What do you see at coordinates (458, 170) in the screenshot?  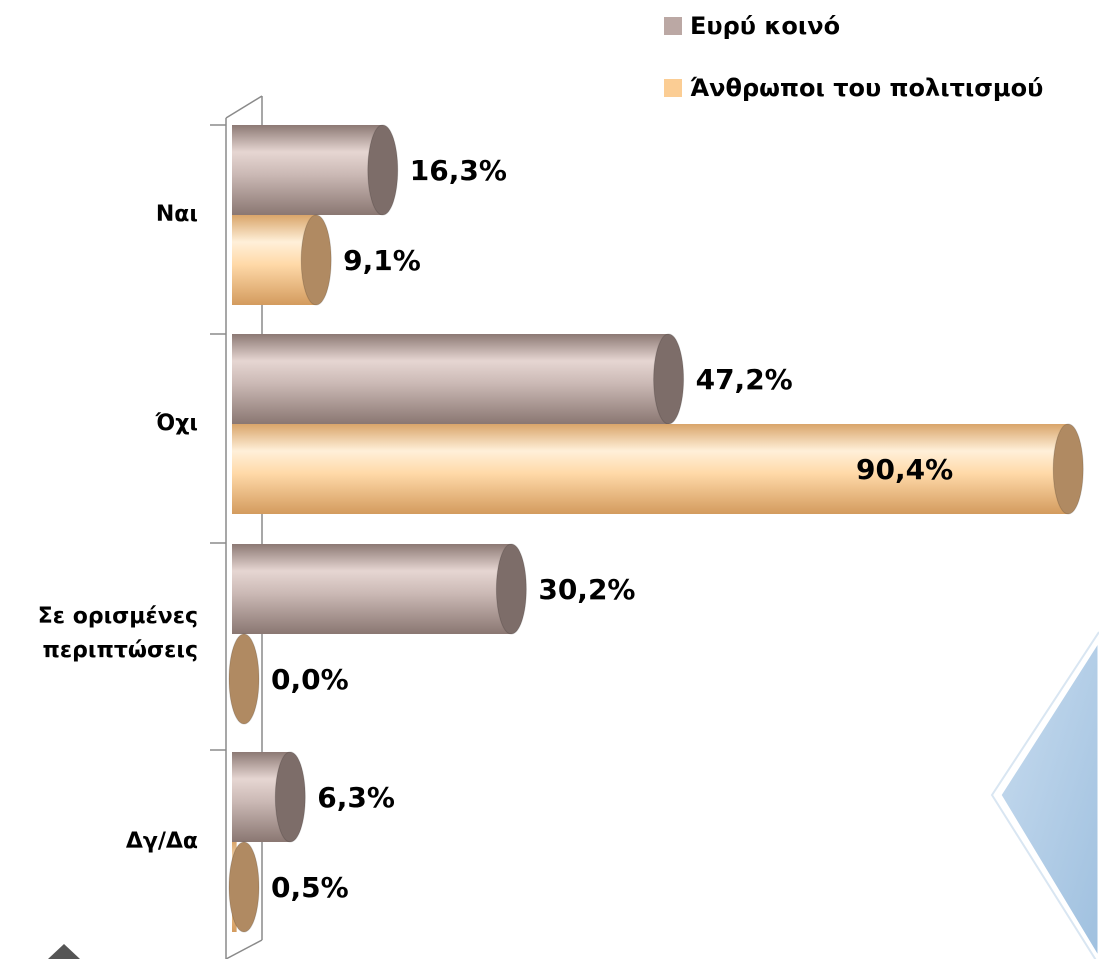 I see `value-label-general-public-1: 16,3%` at bounding box center [458, 170].